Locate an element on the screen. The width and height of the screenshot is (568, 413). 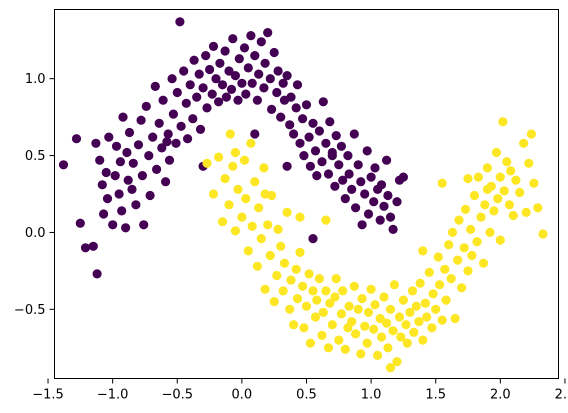
y-tick-label: 0.0 is located at coordinates (35, 233).